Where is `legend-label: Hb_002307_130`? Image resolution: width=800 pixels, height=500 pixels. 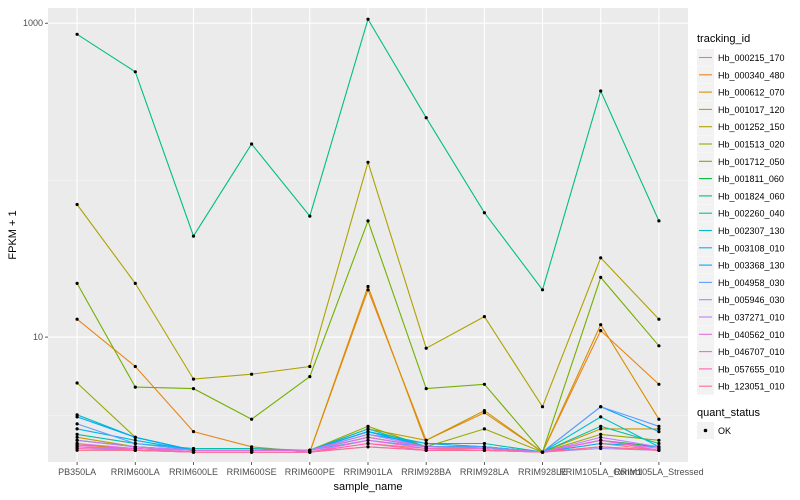 legend-label: Hb_002307_130 is located at coordinates (751, 231).